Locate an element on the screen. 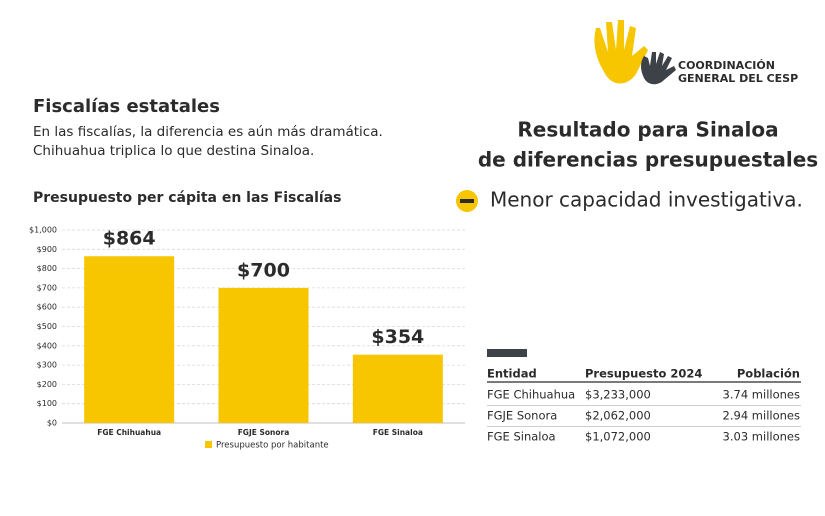  logo-icon is located at coordinates (635, 52).